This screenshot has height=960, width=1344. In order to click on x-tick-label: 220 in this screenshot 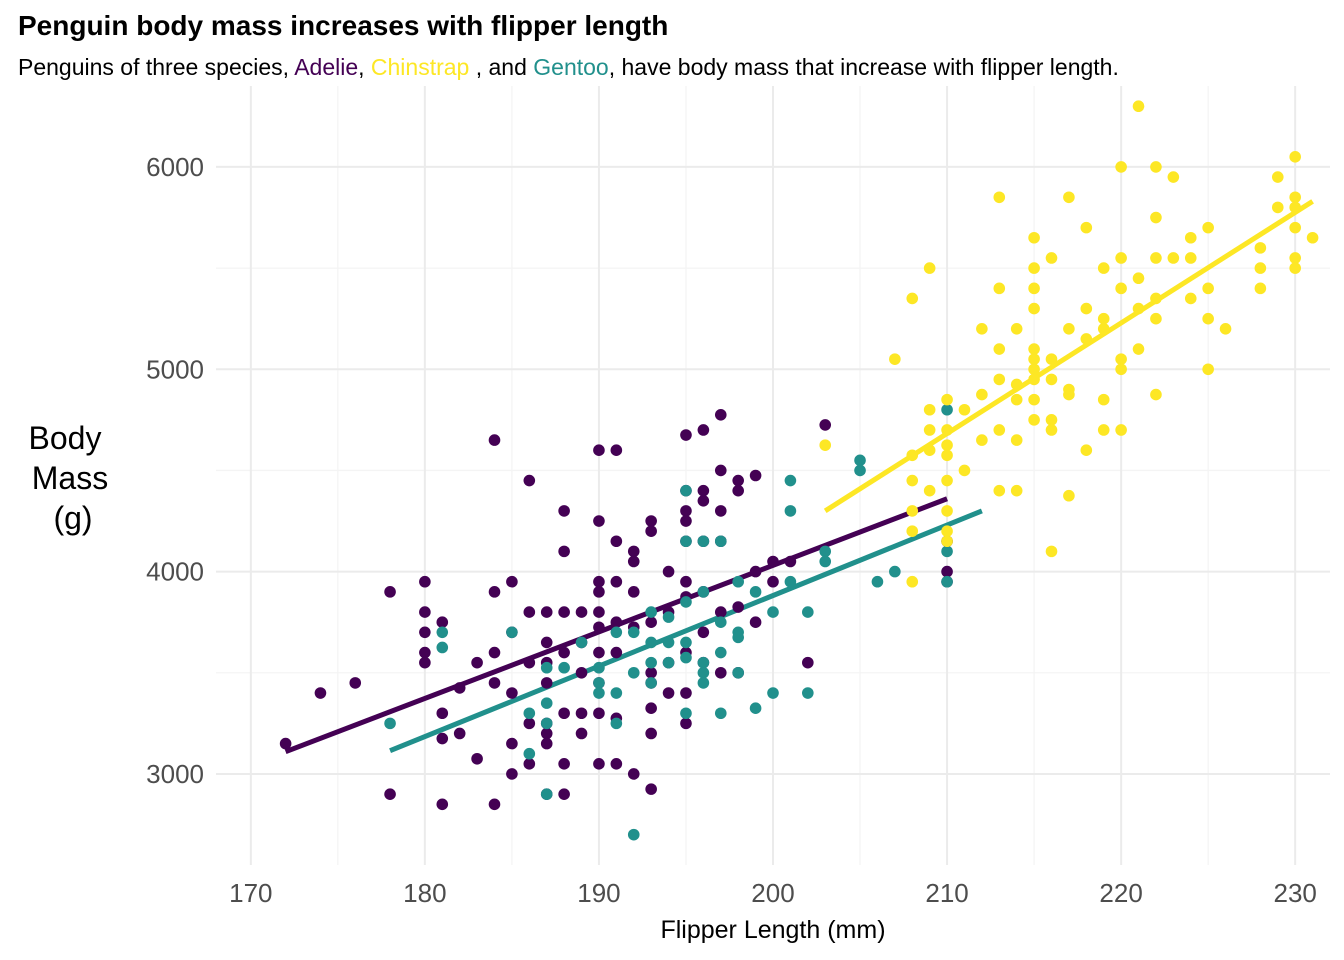, I will do `click(1120, 893)`.